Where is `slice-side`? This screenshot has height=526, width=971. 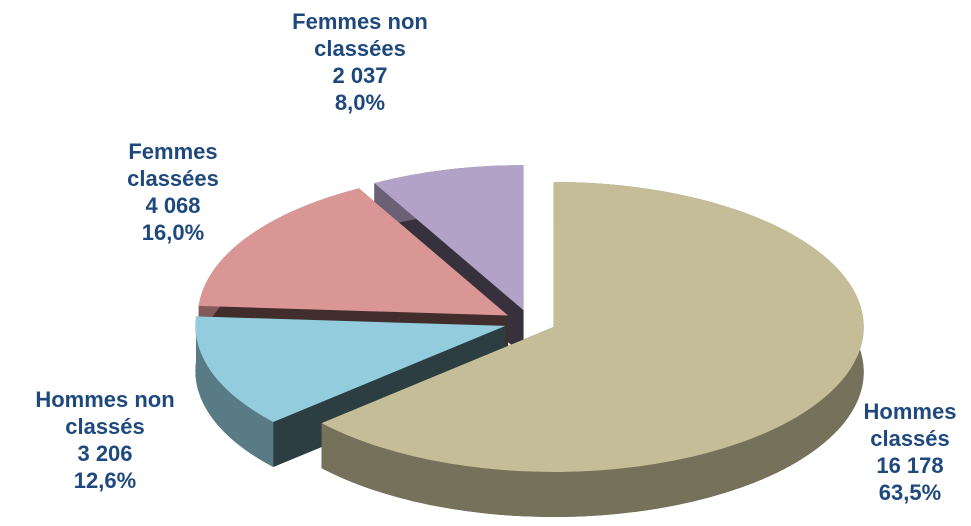
slice-side is located at coordinates (234, 392).